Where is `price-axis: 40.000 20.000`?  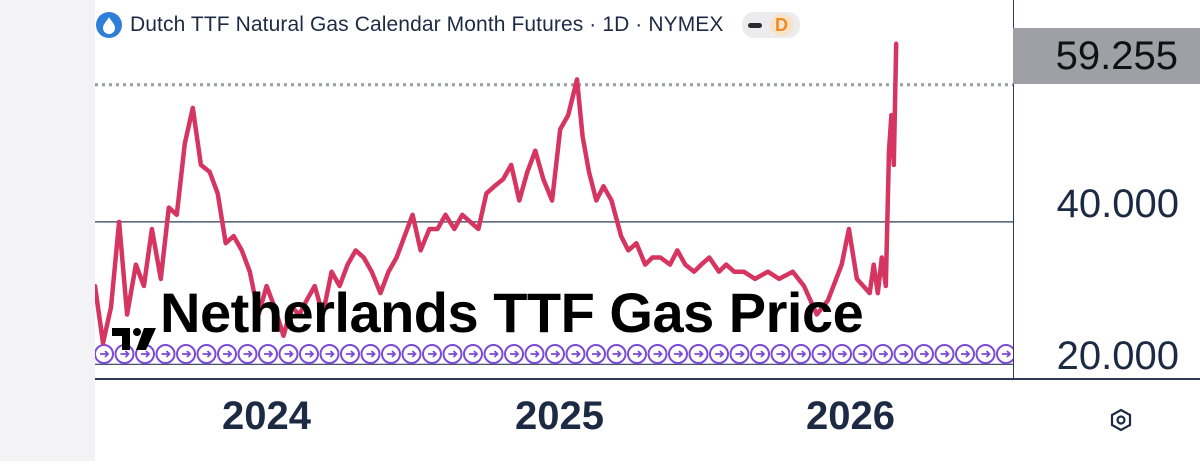 price-axis: 40.000 20.000 is located at coordinates (1106, 190).